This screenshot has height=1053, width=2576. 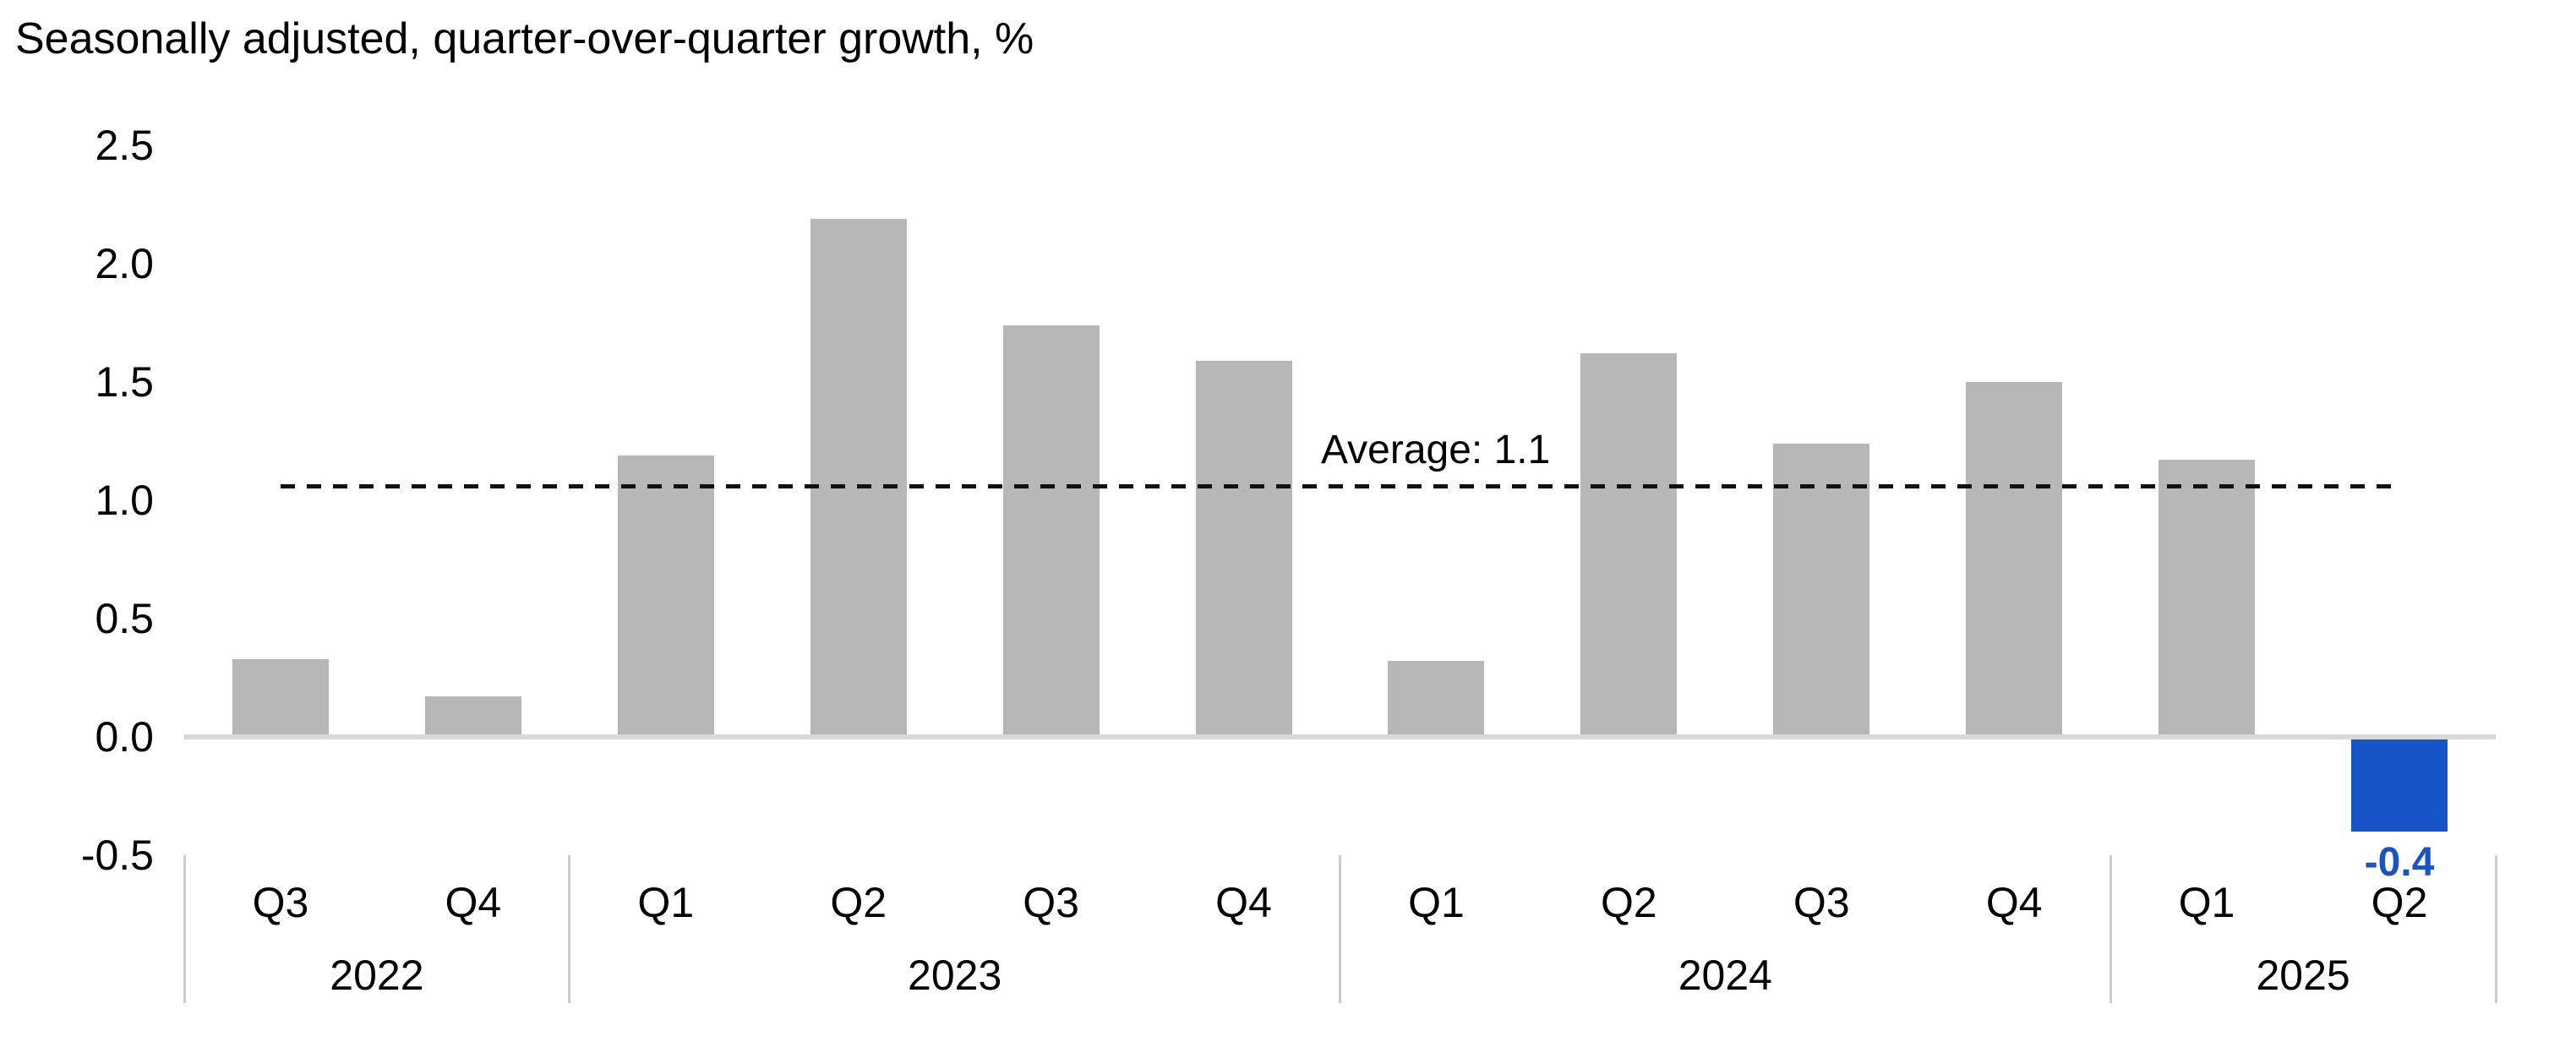 What do you see at coordinates (1436, 450) in the screenshot?
I see `average-line-label: Average: 1.1` at bounding box center [1436, 450].